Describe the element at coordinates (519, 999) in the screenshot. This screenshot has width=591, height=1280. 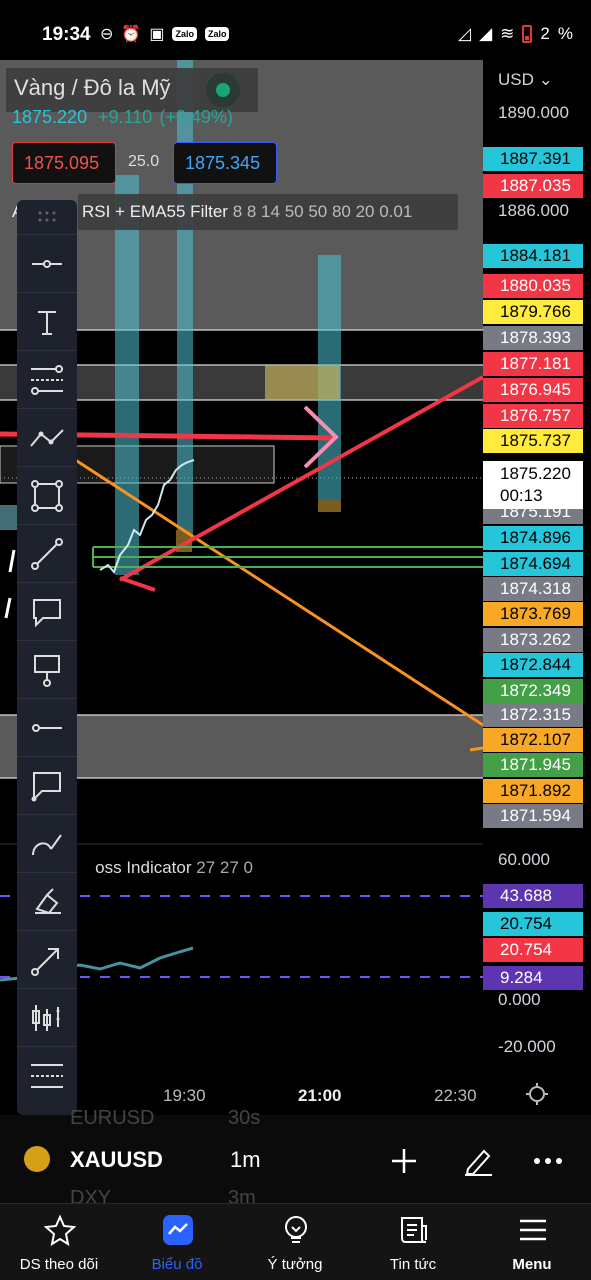
I see `osc-tick: 0.000` at that location.